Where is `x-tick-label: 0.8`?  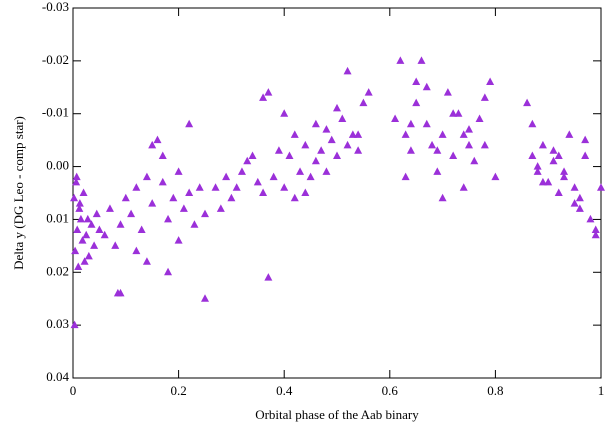
x-tick-label: 0.8 is located at coordinates (495, 390).